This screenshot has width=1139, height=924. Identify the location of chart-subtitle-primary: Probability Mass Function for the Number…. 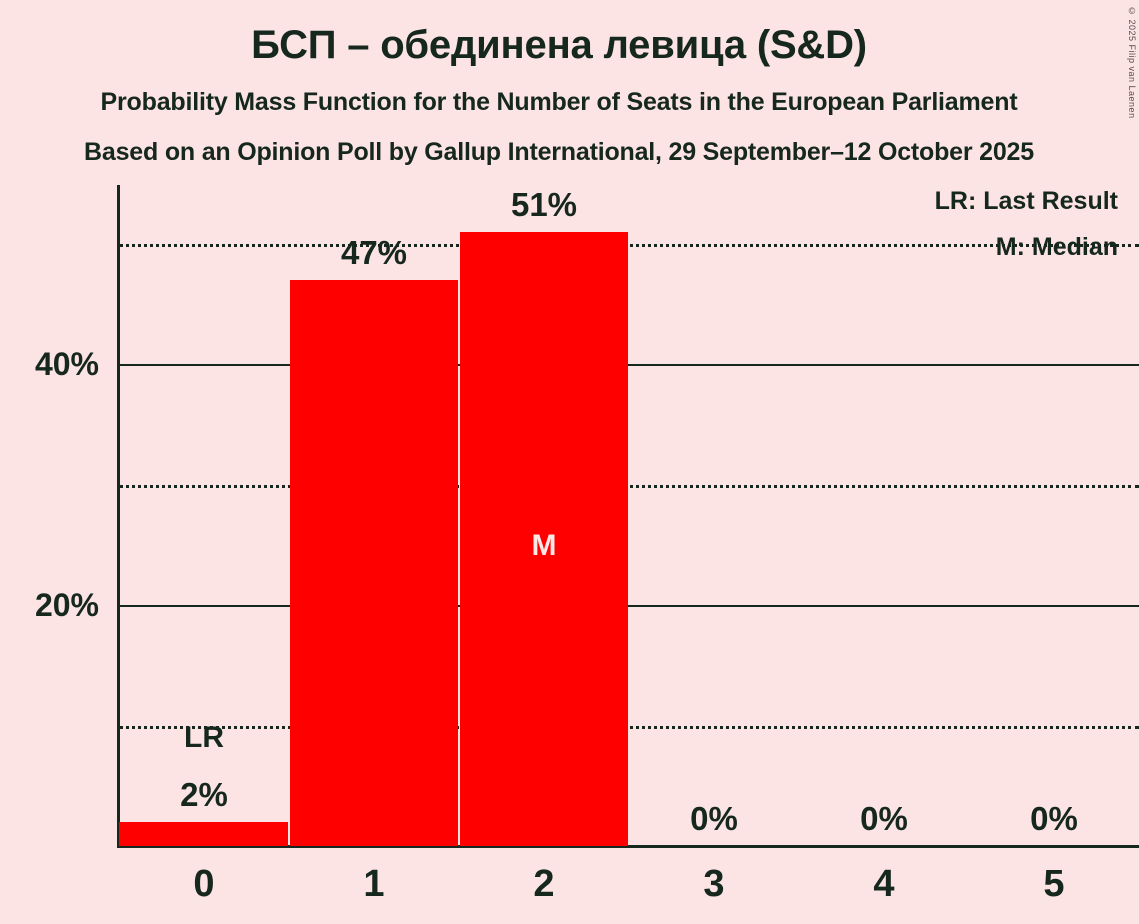
(559, 102).